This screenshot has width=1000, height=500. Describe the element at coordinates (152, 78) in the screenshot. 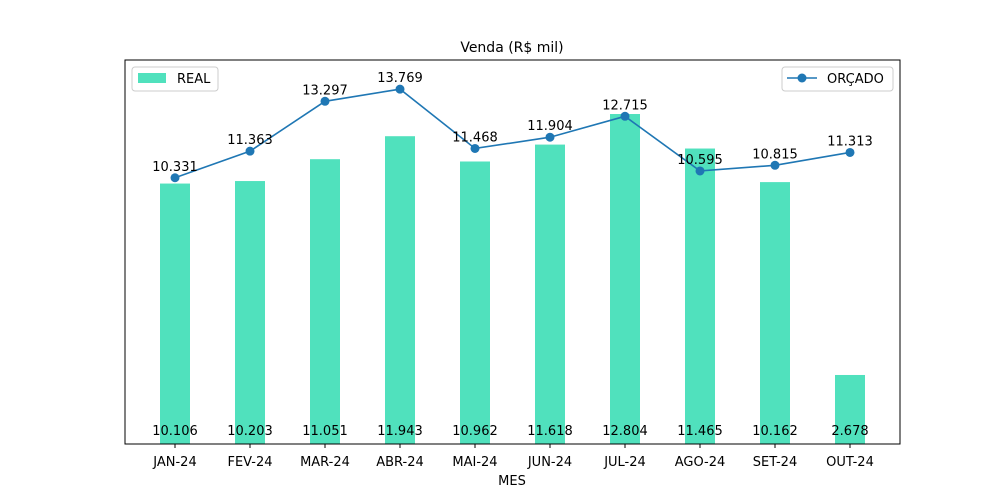

I see `legend-real-swatch` at that location.